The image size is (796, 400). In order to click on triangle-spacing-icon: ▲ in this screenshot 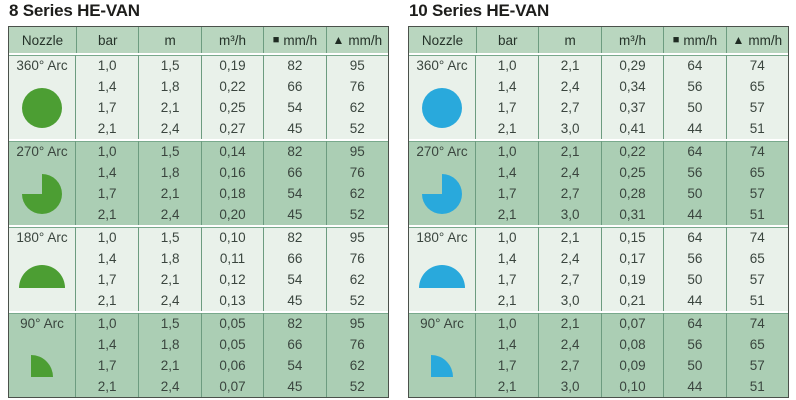, I will do `click(338, 40)`.